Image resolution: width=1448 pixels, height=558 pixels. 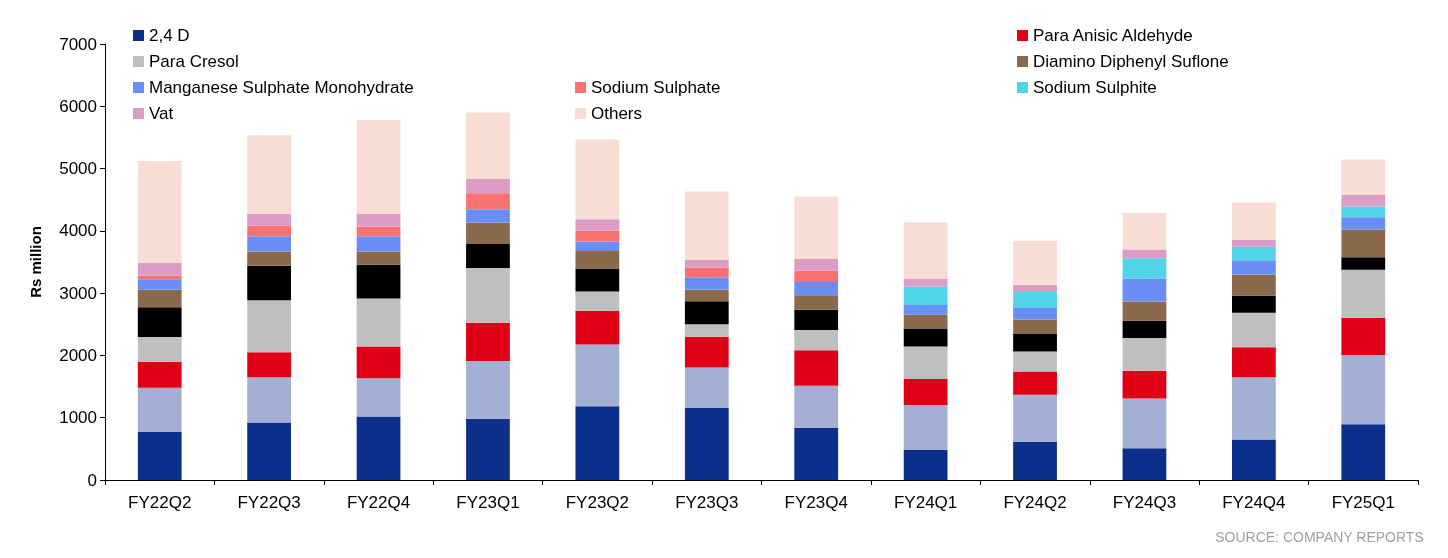 What do you see at coordinates (1035, 502) in the screenshot?
I see `x-tick-label: FY24Q2` at bounding box center [1035, 502].